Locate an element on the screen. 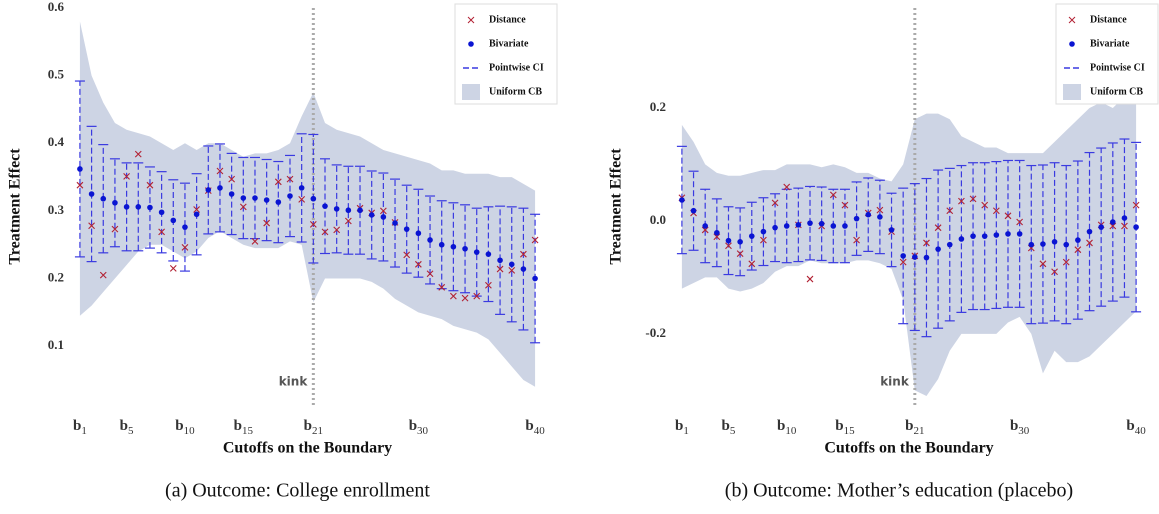  y-tick-label: 0.0 is located at coordinates (658, 219).